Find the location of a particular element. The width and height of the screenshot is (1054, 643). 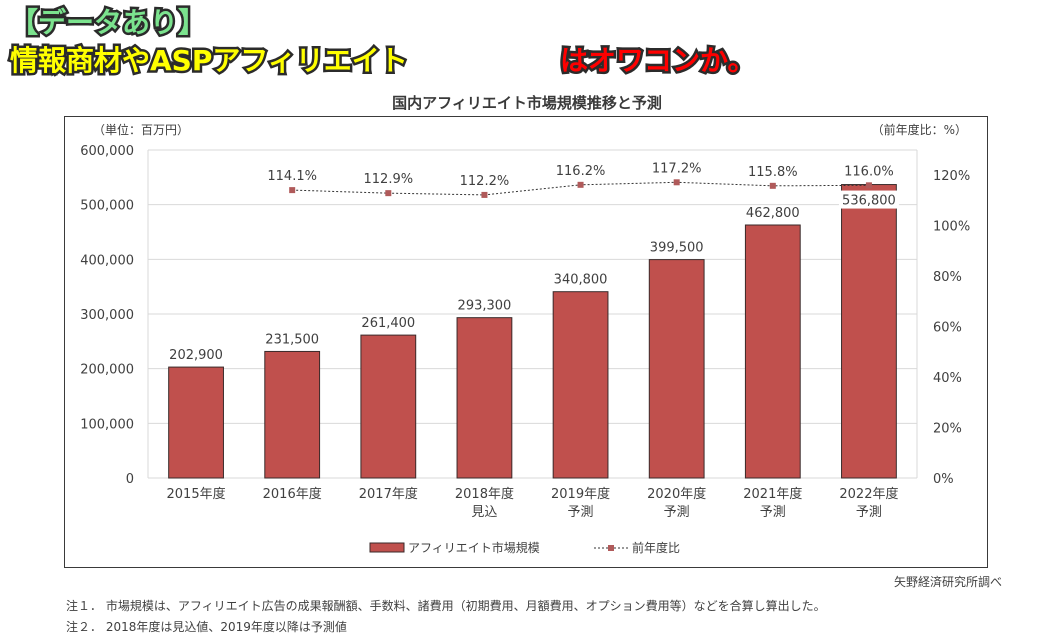

bar-label-bg is located at coordinates (868, 199).